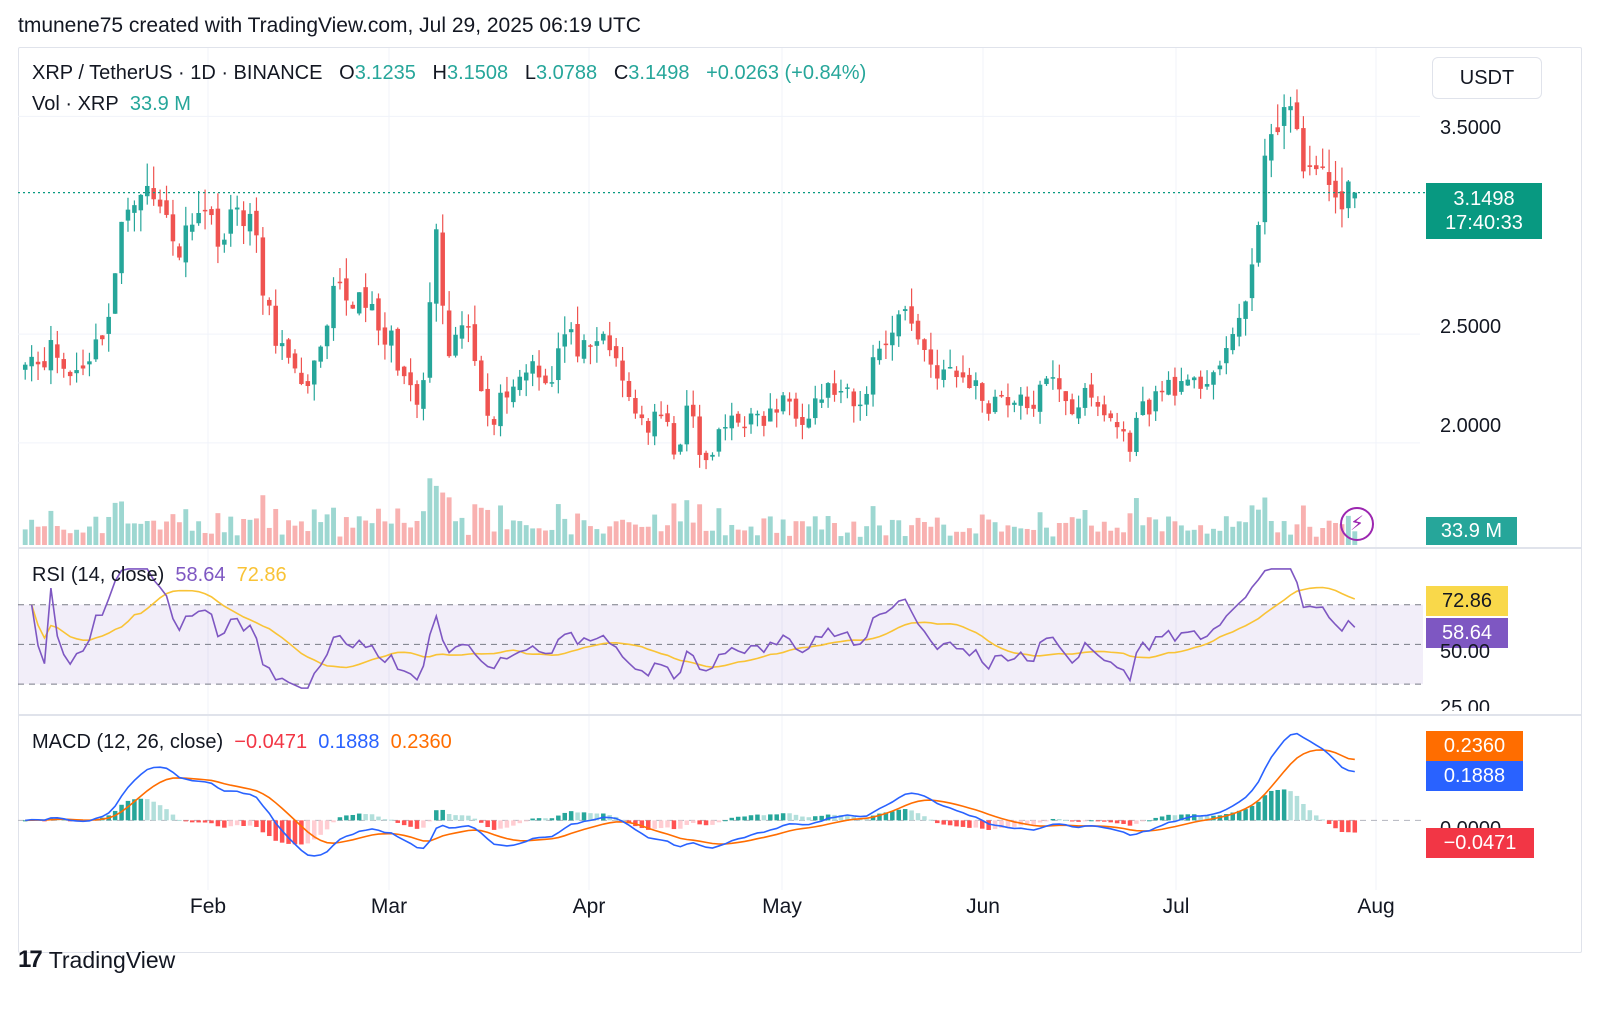  Describe the element at coordinates (128, 742) in the screenshot. I see `macd-label: MACD (12, 26, close)` at that location.